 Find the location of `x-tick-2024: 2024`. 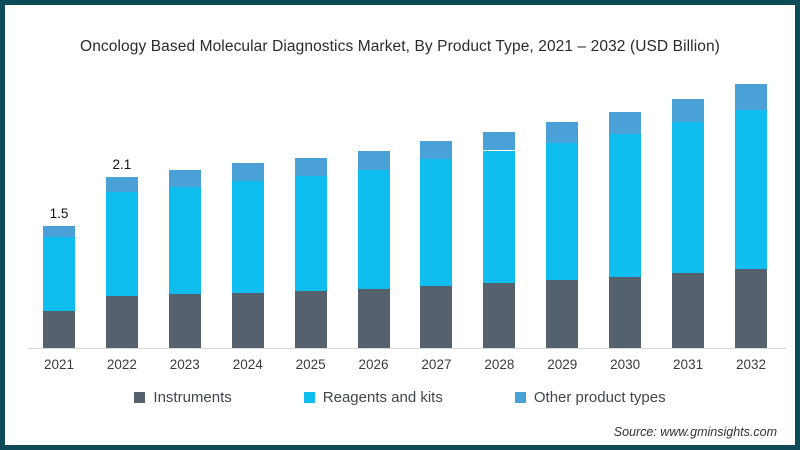

x-tick-2024: 2024 is located at coordinates (247, 364).